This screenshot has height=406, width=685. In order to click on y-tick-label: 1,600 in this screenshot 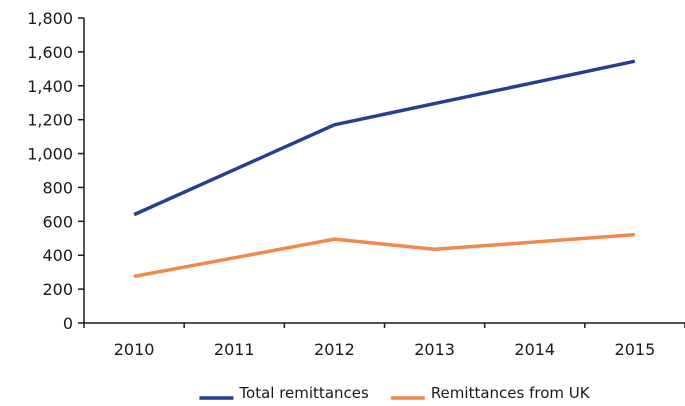, I will do `click(50, 52)`.